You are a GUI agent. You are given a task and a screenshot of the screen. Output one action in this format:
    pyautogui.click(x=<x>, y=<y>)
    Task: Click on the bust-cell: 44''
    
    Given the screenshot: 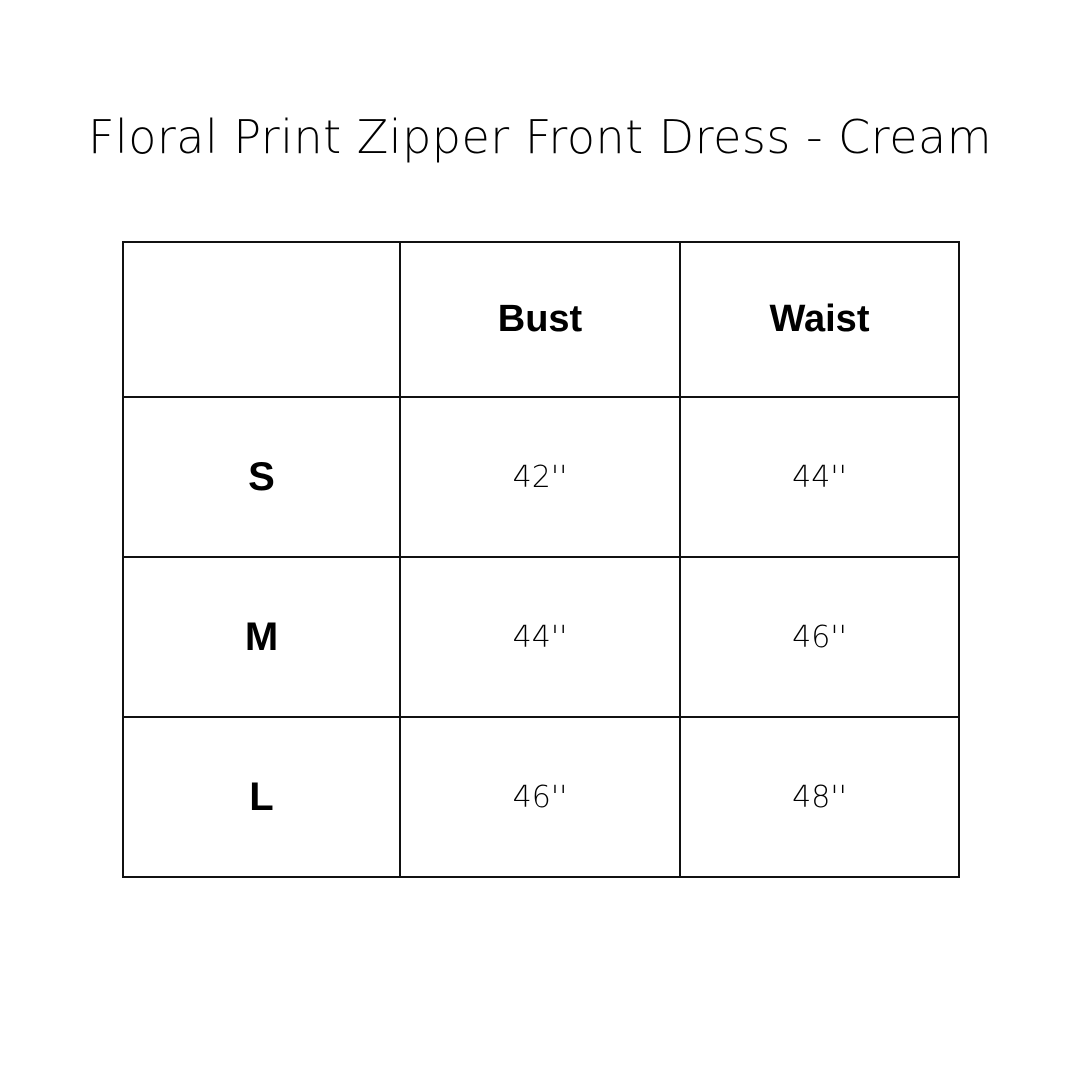 What is the action you would take?
    pyautogui.click(x=540, y=637)
    